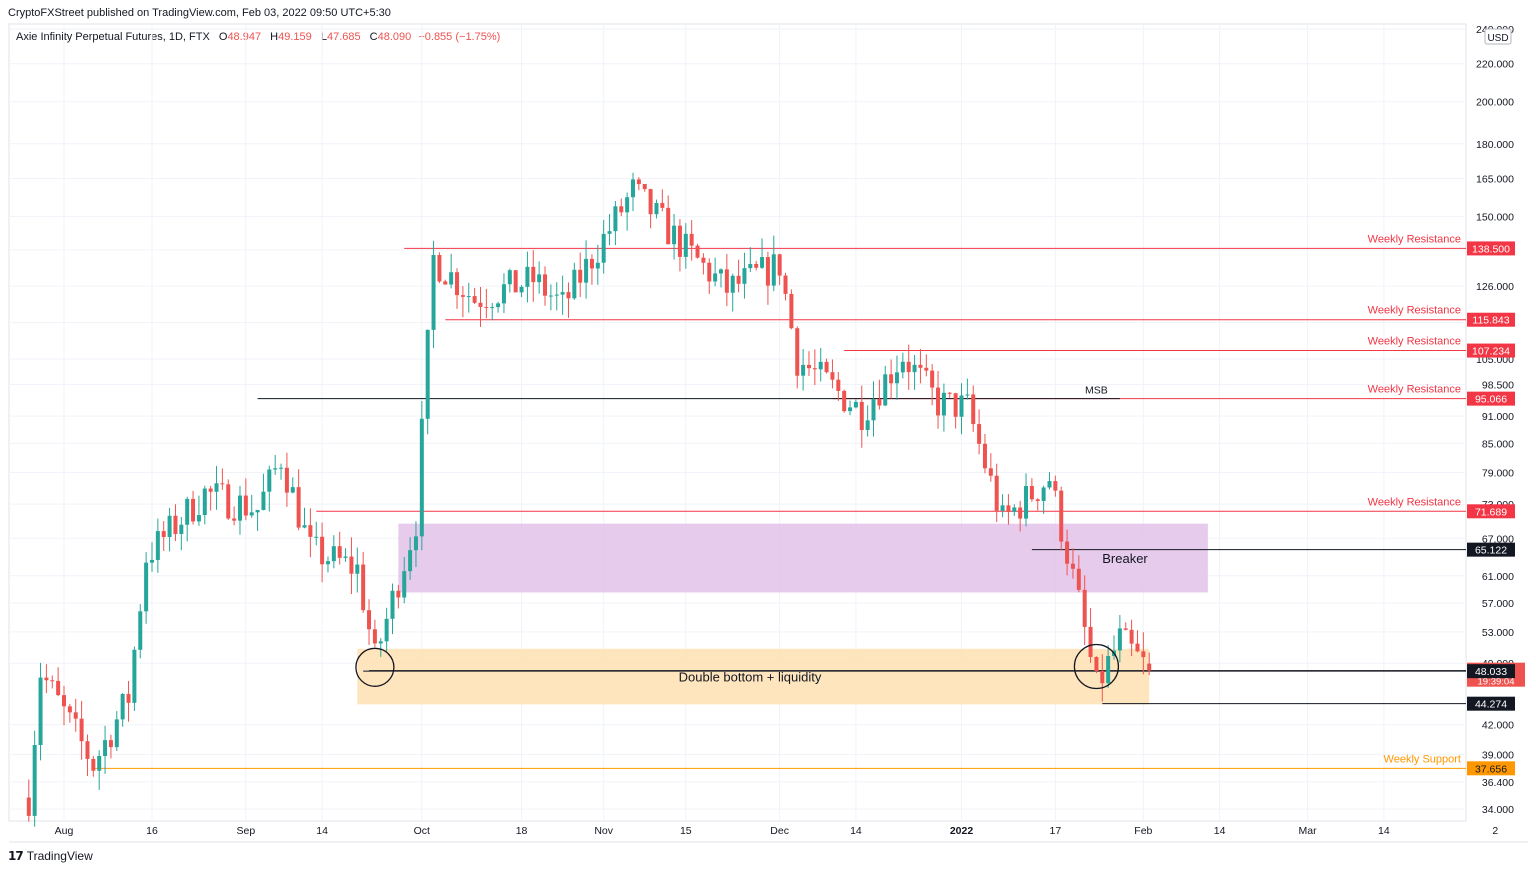  What do you see at coordinates (1495, 145) in the screenshot?
I see `y-tick-label: 180.000` at bounding box center [1495, 145].